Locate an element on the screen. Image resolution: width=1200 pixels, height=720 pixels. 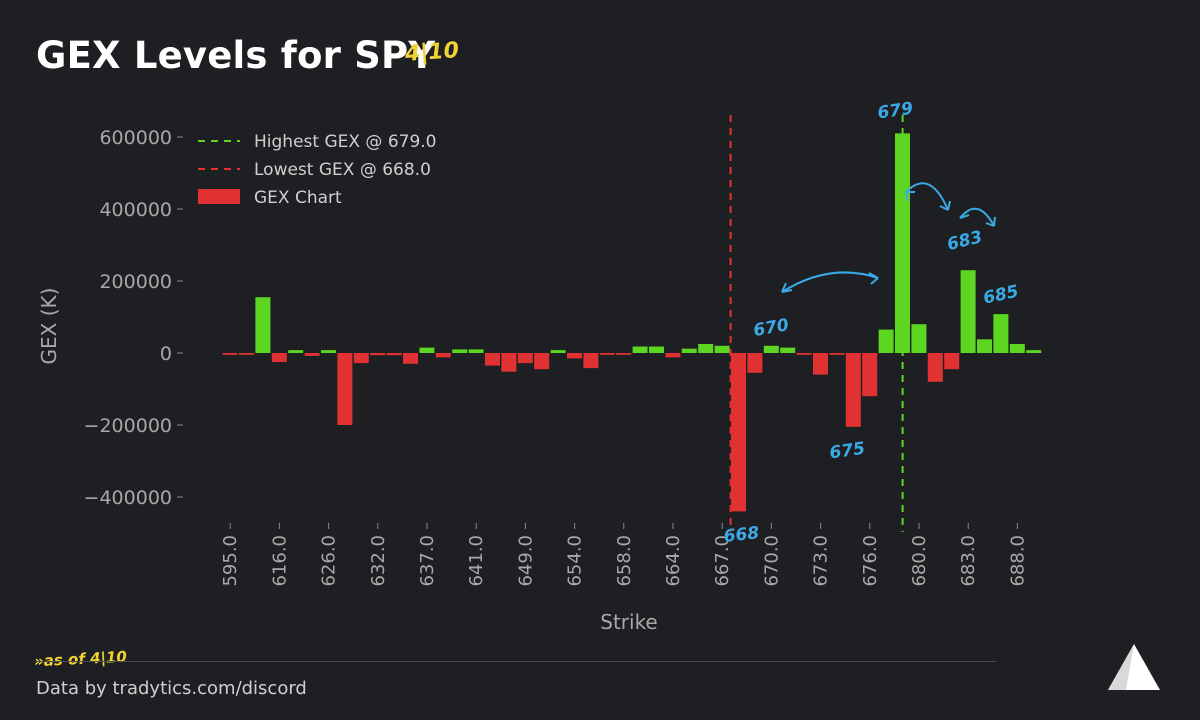
legend-gex-swatch is located at coordinates (219, 196).